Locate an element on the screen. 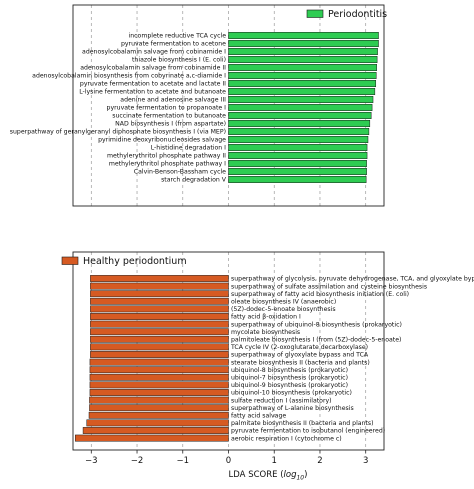  bar-pyruvate-fermentation-to-acetone is located at coordinates (303, 43).